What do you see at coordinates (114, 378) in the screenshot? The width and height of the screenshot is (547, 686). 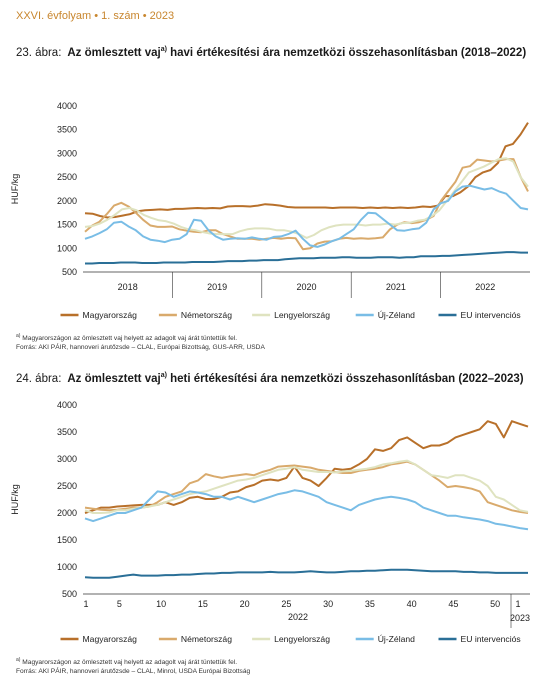 I see `figure-24-title-main: Az ömlesztett vaj` at bounding box center [114, 378].